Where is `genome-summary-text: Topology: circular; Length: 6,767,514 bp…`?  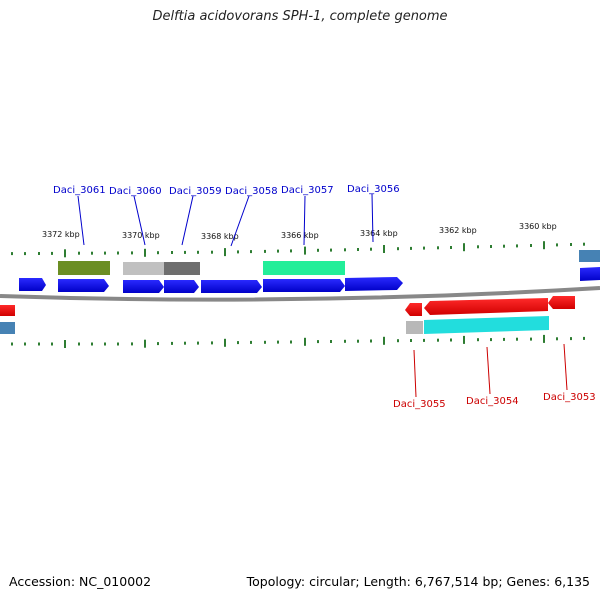
genome-summary-text: Topology: circular; Length: 6,767,514 bp… is located at coordinates (418, 581).